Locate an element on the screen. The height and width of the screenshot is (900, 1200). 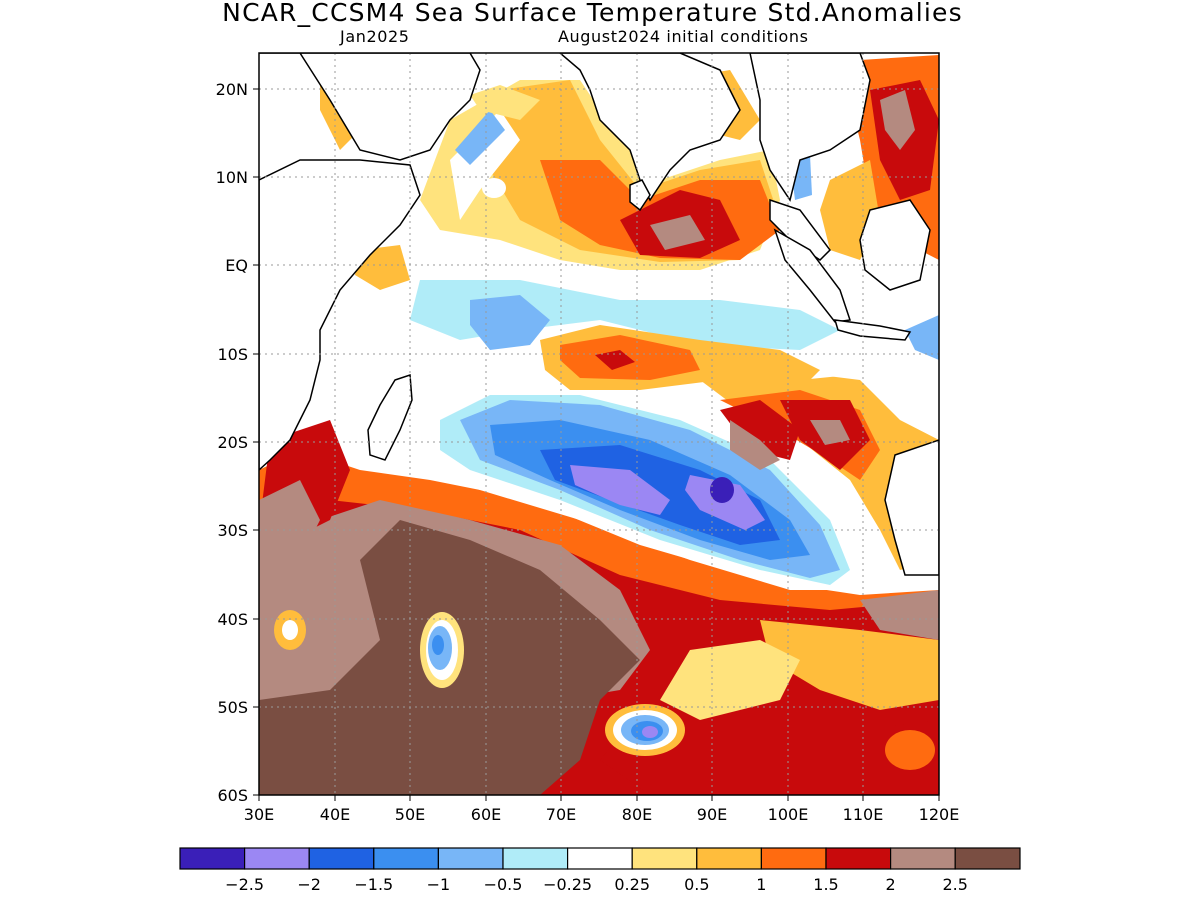
lon-label-60e: 60E is located at coordinates (486, 814).